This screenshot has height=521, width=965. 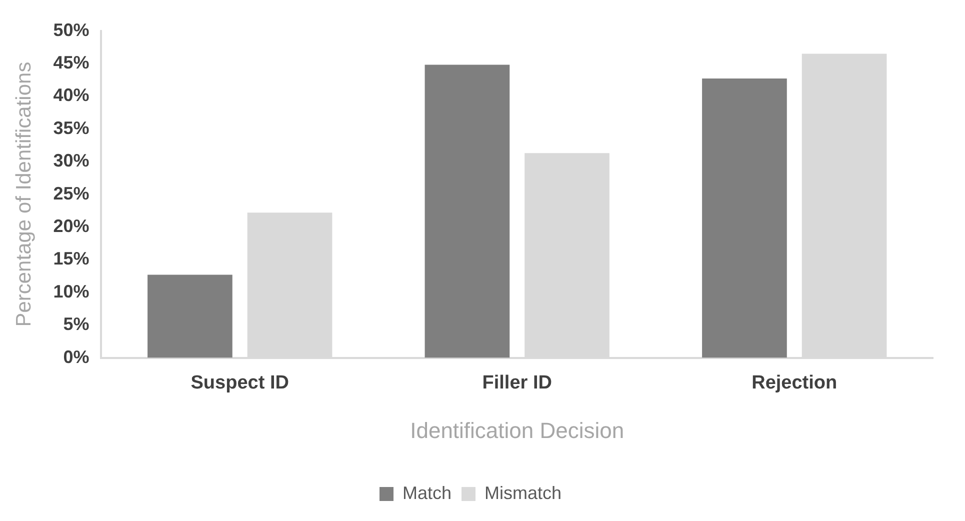 I want to click on y-tick-label: 45%, so click(x=71, y=62).